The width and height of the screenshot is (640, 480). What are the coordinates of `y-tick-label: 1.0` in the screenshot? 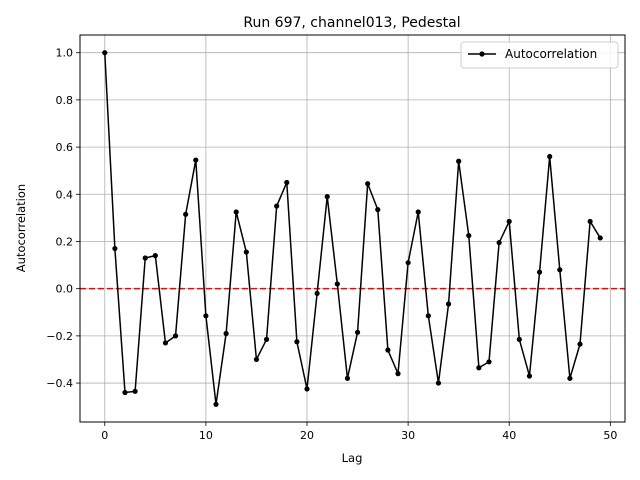 It's located at (65, 53).